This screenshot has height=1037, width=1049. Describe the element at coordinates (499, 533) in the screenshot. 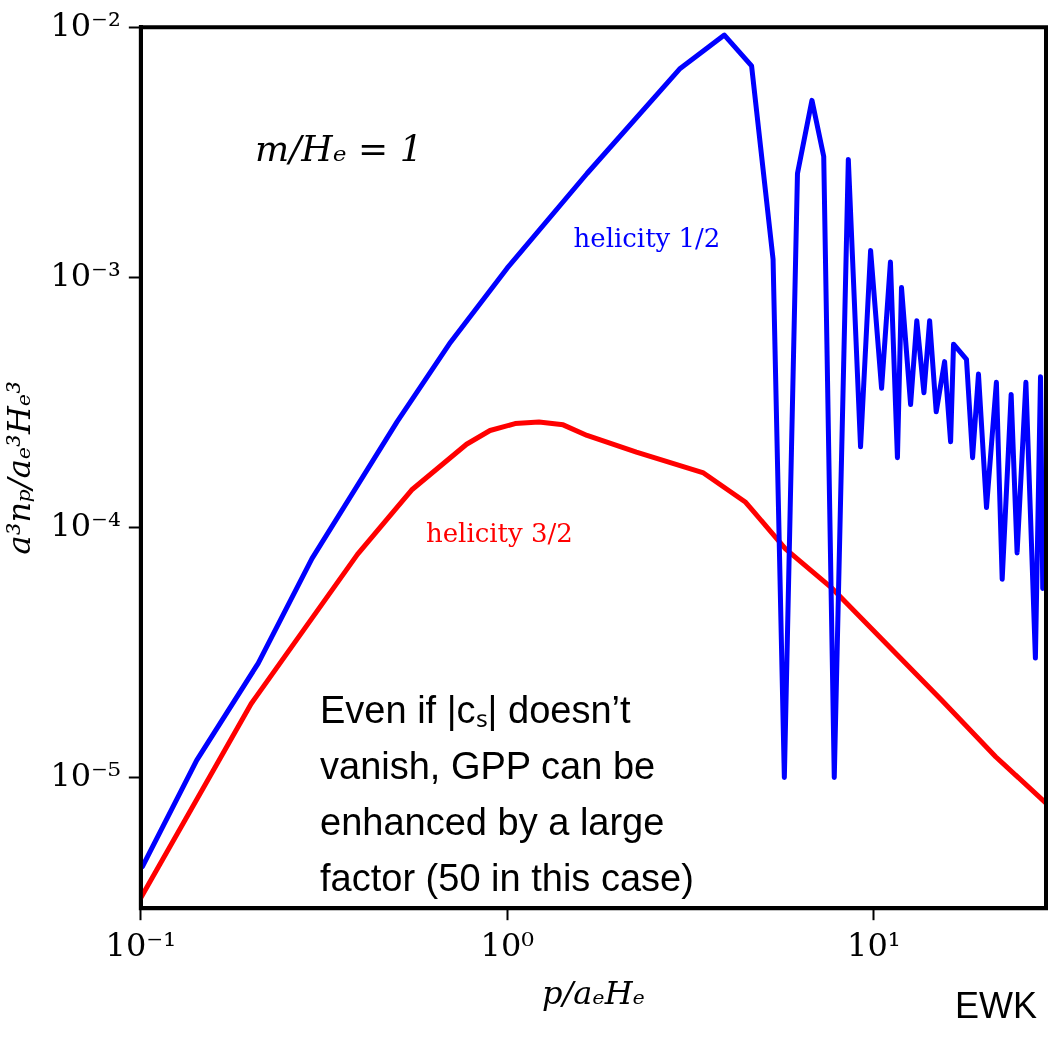

I see `series-label: helicity 3/2` at that location.